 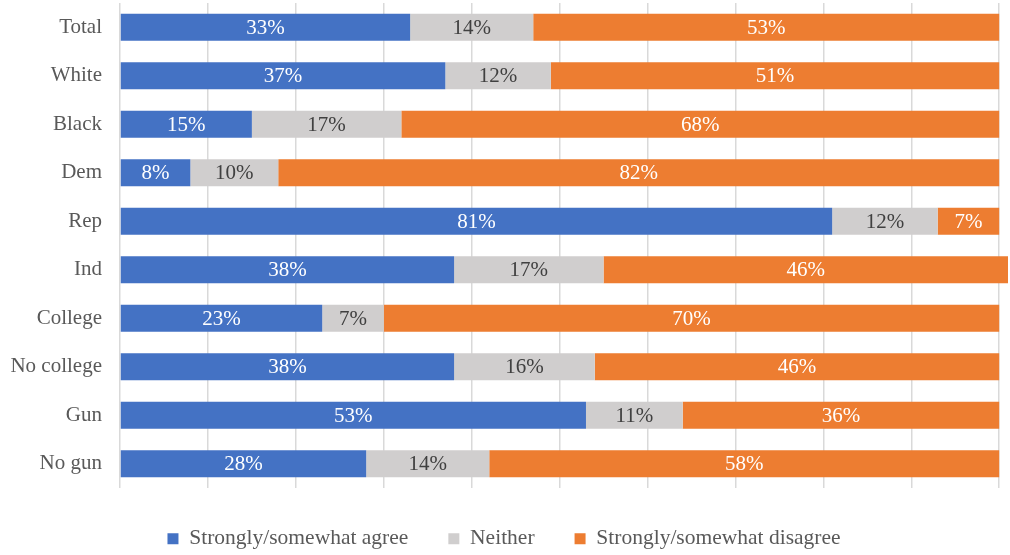 I want to click on data-label: 10%, so click(x=234, y=172).